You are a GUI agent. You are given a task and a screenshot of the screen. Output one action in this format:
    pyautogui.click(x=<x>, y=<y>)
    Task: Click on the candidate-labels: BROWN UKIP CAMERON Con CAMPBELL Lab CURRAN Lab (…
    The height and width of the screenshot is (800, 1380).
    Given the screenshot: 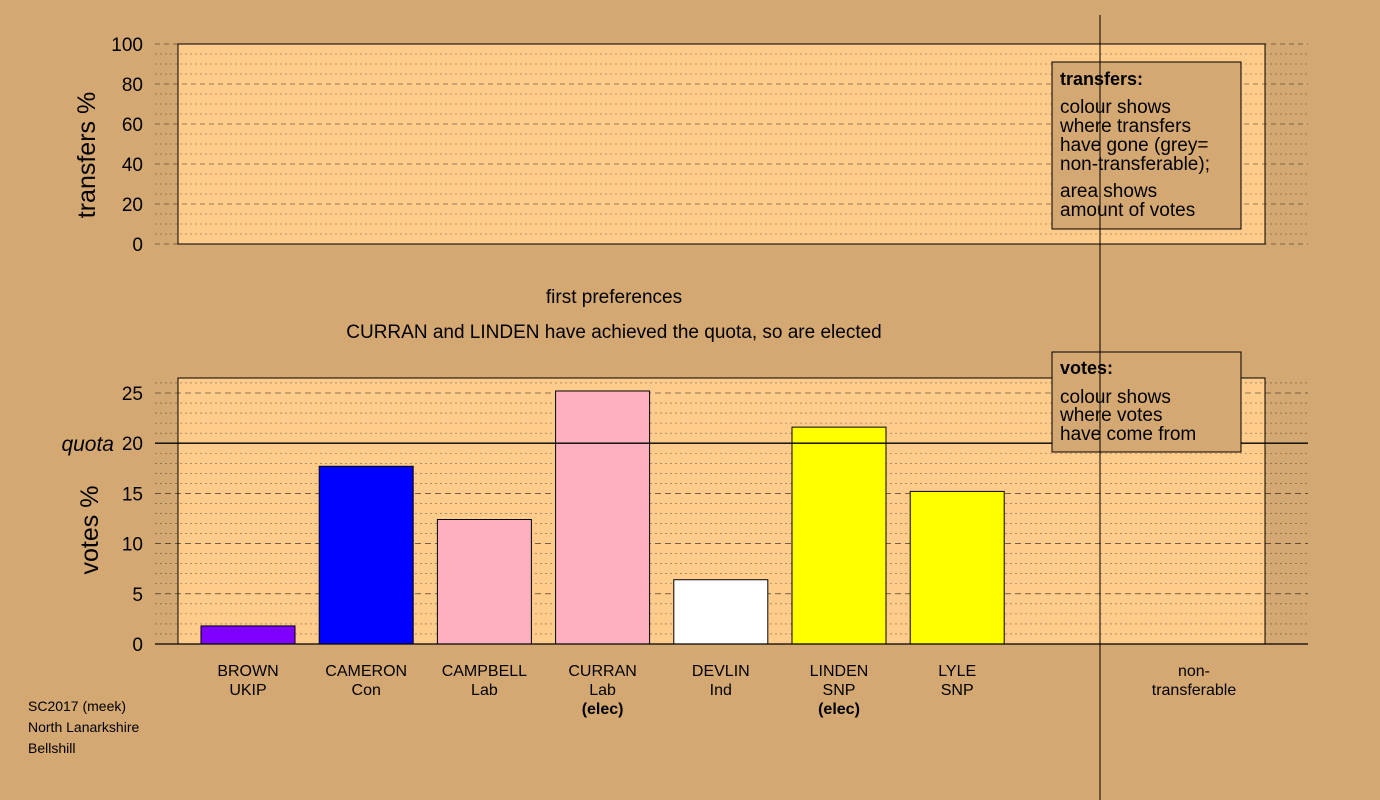 What is the action you would take?
    pyautogui.click(x=596, y=690)
    